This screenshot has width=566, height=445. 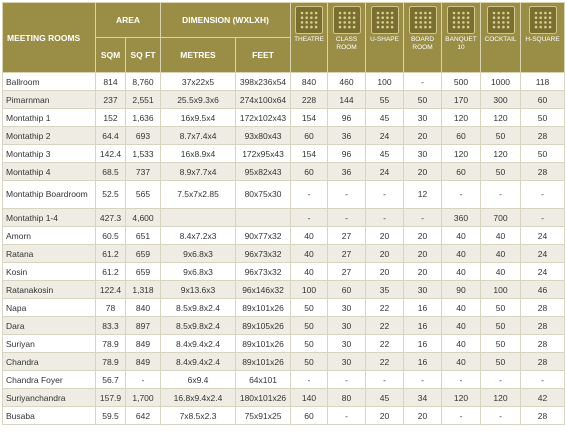 What do you see at coordinates (143, 289) in the screenshot?
I see `cell: 1,318` at bounding box center [143, 289].